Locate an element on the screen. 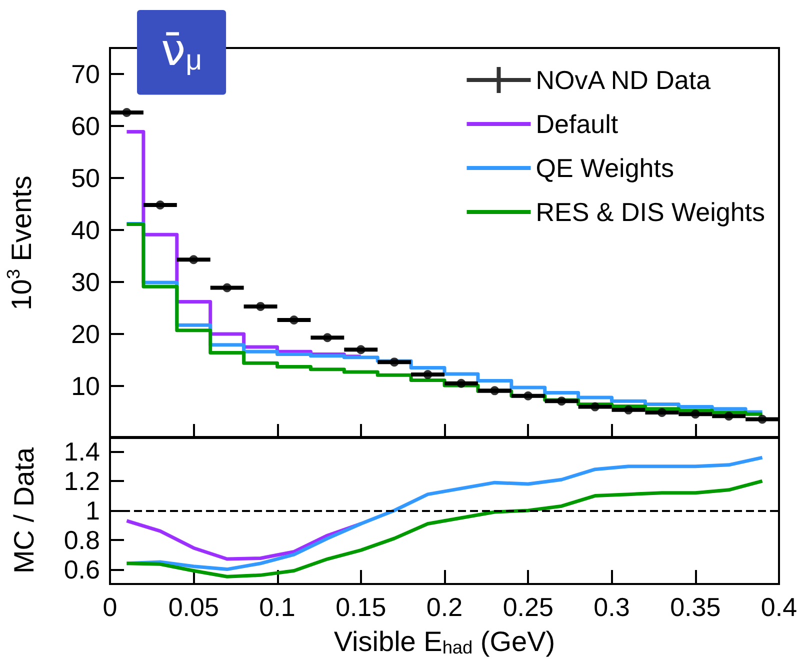 Image resolution: width=802 pixels, height=659 pixels. y-tick-label: 10 is located at coordinates (85, 386).